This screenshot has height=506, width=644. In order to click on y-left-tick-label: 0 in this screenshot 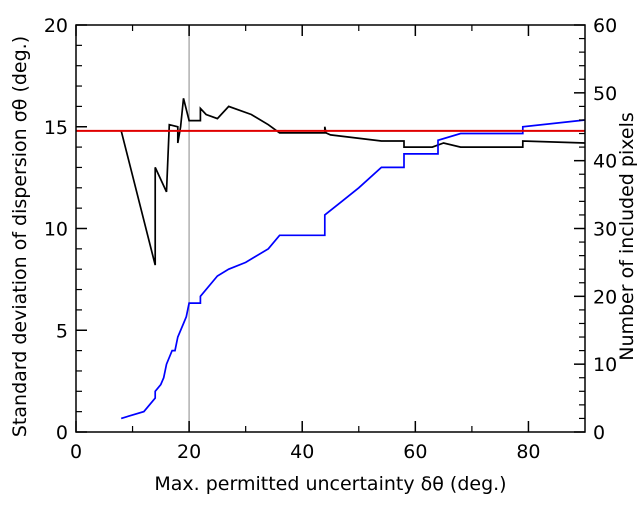, I will do `click(62, 433)`.